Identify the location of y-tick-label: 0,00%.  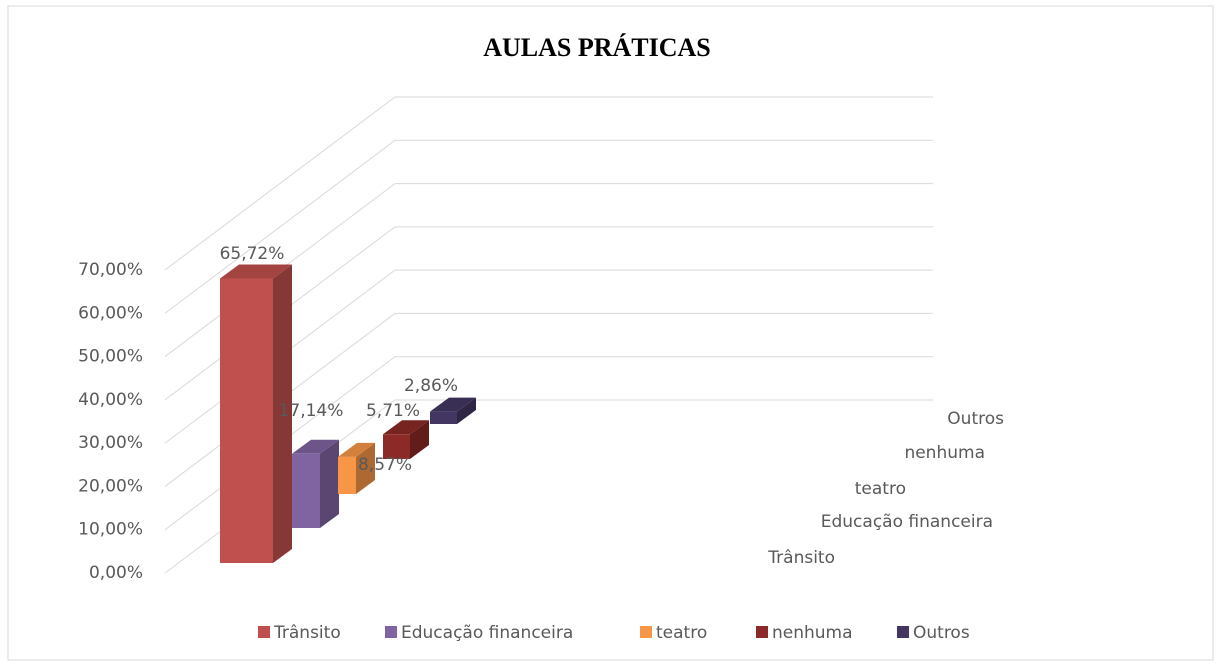
(116, 573).